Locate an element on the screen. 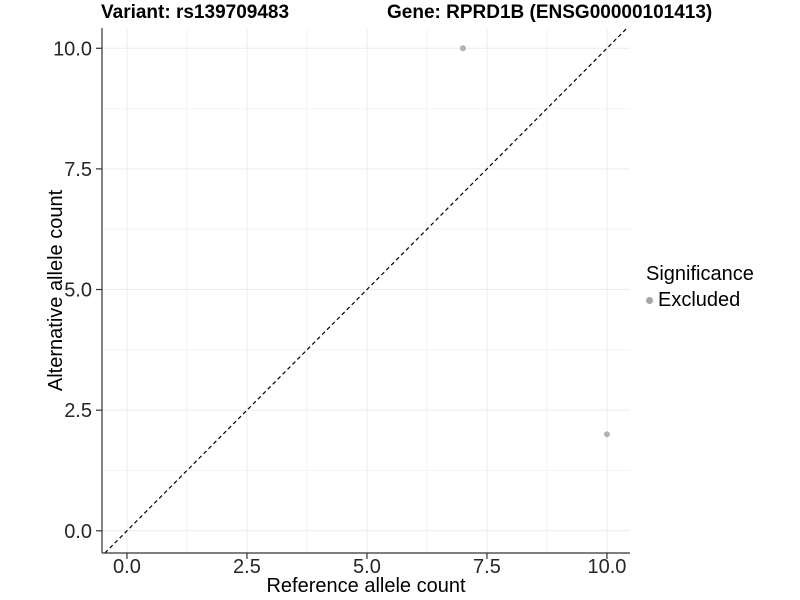  legend-title: Significance is located at coordinates (700, 274).